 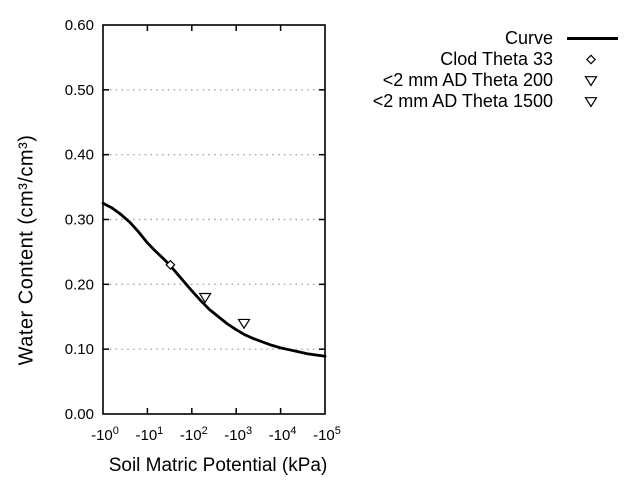 I want to click on y-tick-label: 0.00, so click(x=79, y=414).